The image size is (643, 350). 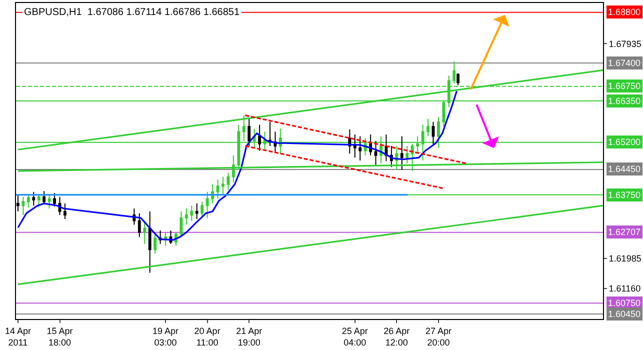 What do you see at coordinates (624, 169) in the screenshot?
I see `ref-line-label: 1.64450` at bounding box center [624, 169].